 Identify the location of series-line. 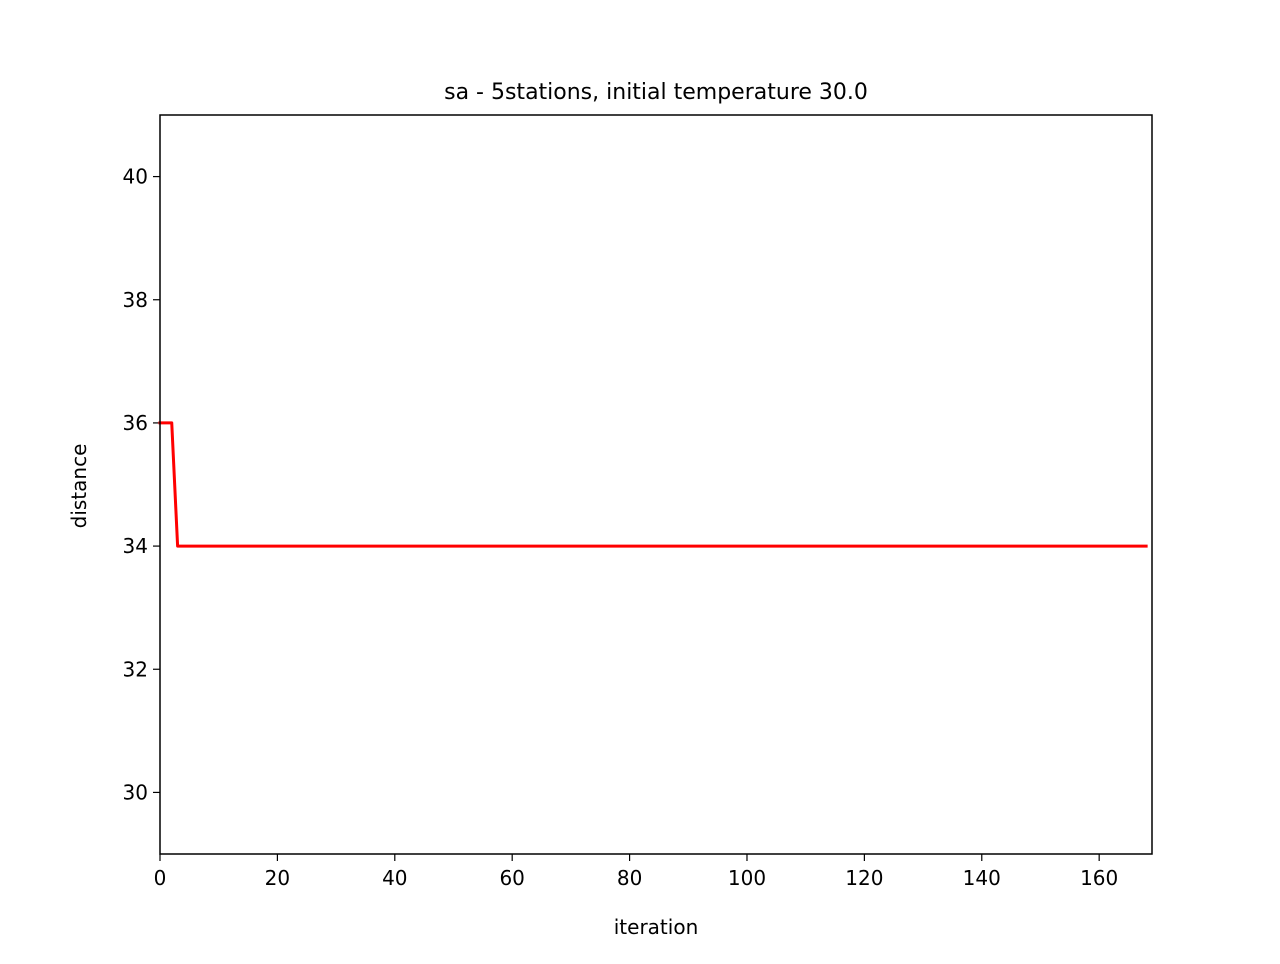
(653, 484).